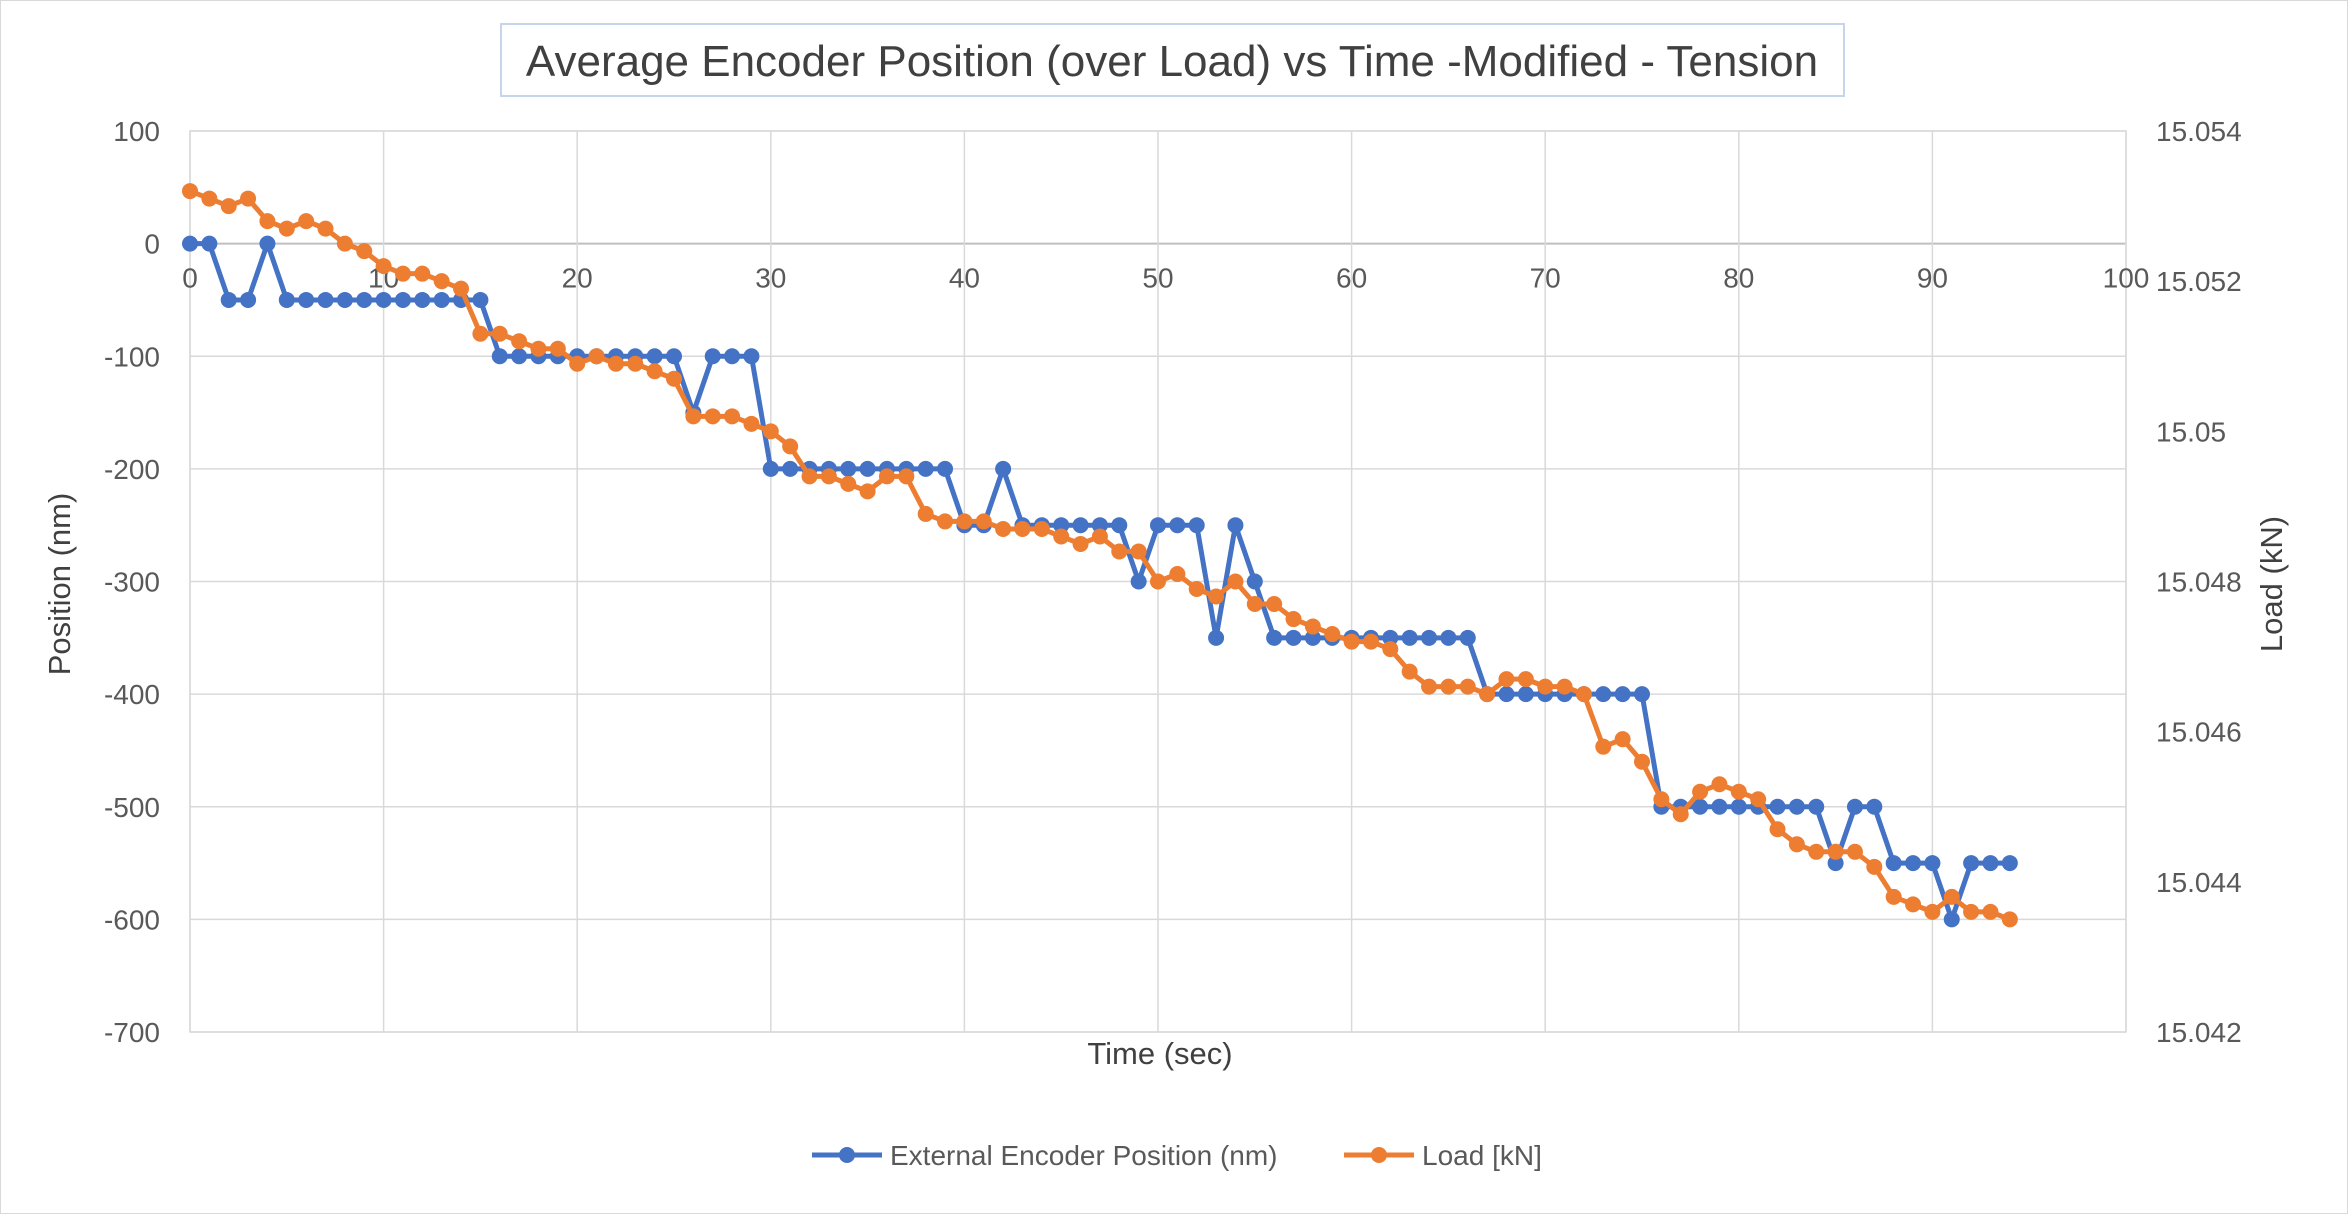 The image size is (2348, 1219). Describe the element at coordinates (2199, 281) in the screenshot. I see `y2-tick-label: 15.052` at that location.